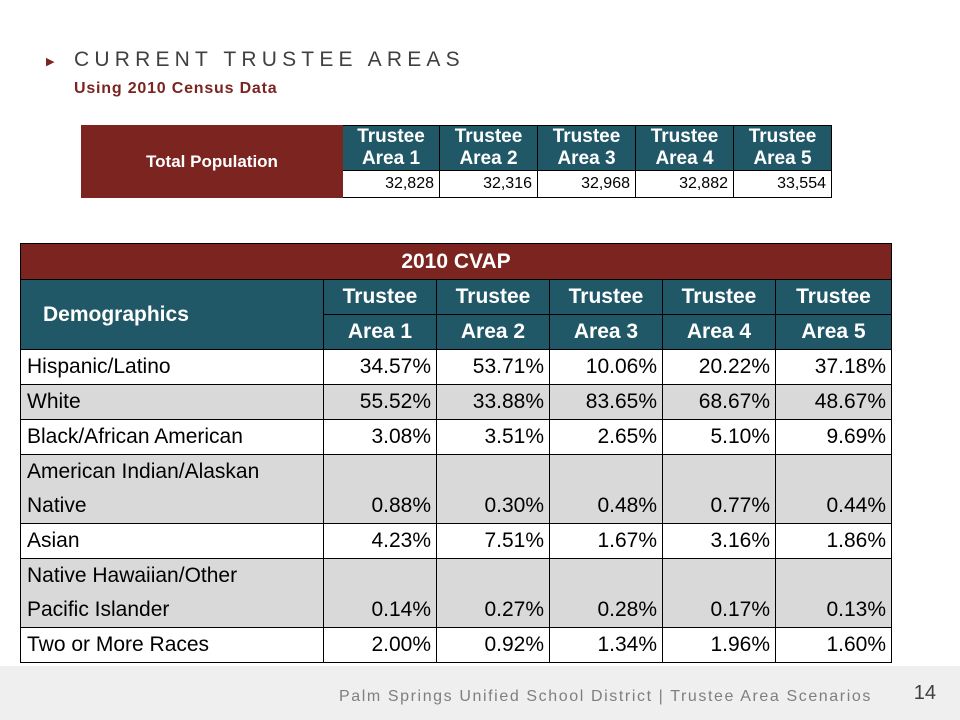 Image resolution: width=960 pixels, height=720 pixels. What do you see at coordinates (172, 541) in the screenshot?
I see `row-label: Asian` at bounding box center [172, 541].